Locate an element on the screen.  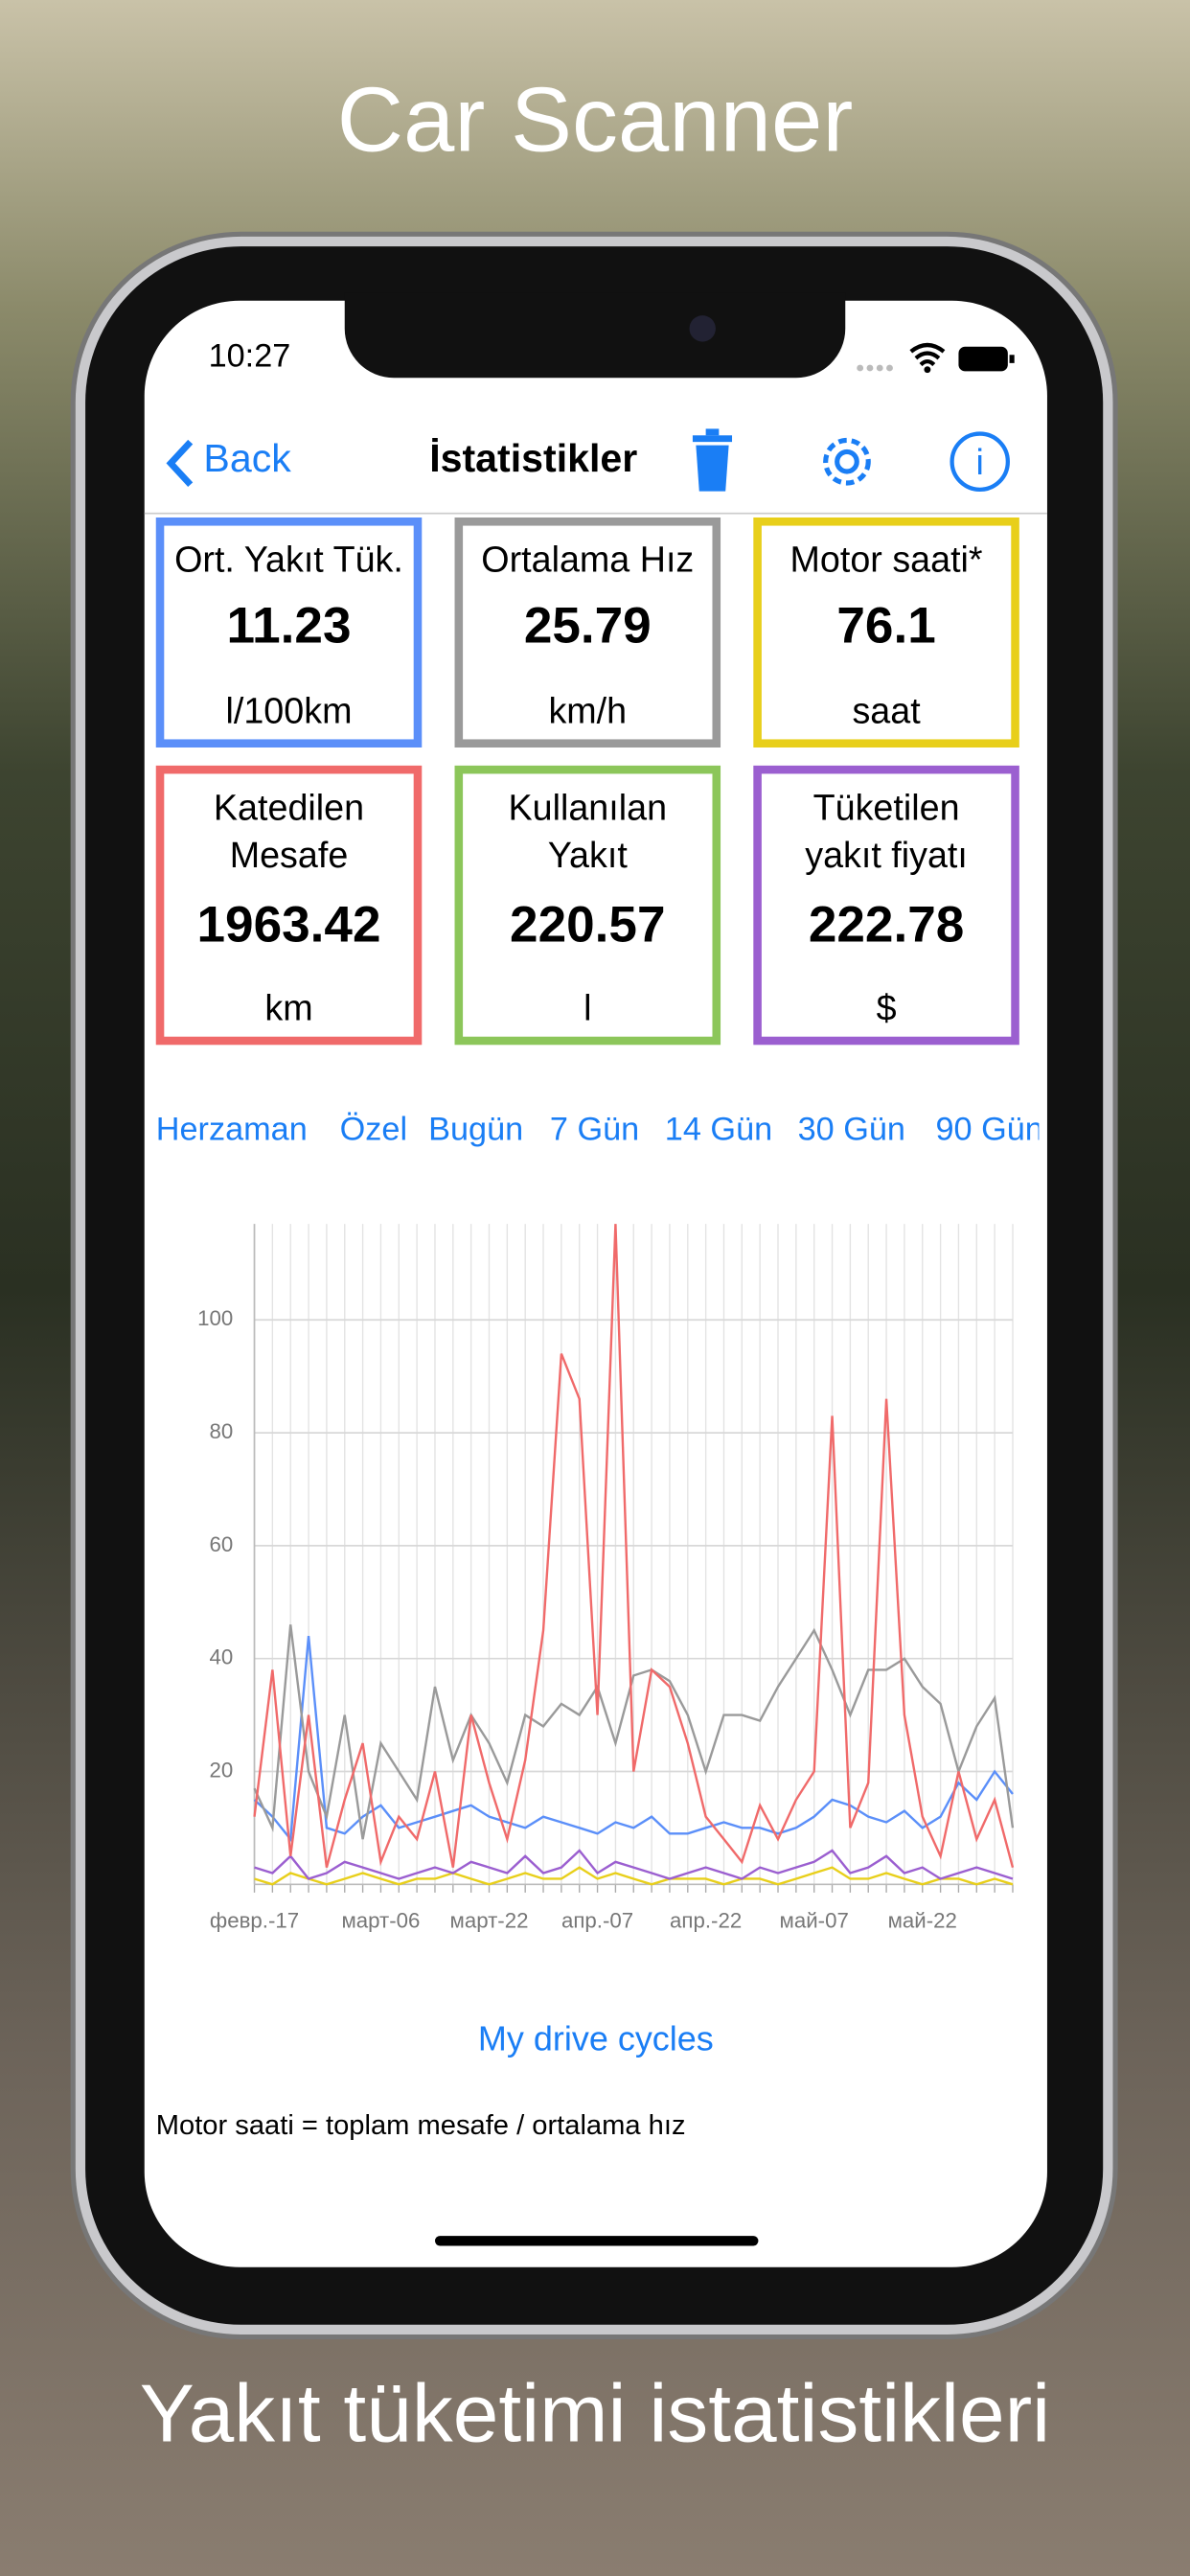
y-tick-label: 20 is located at coordinates (221, 1770).